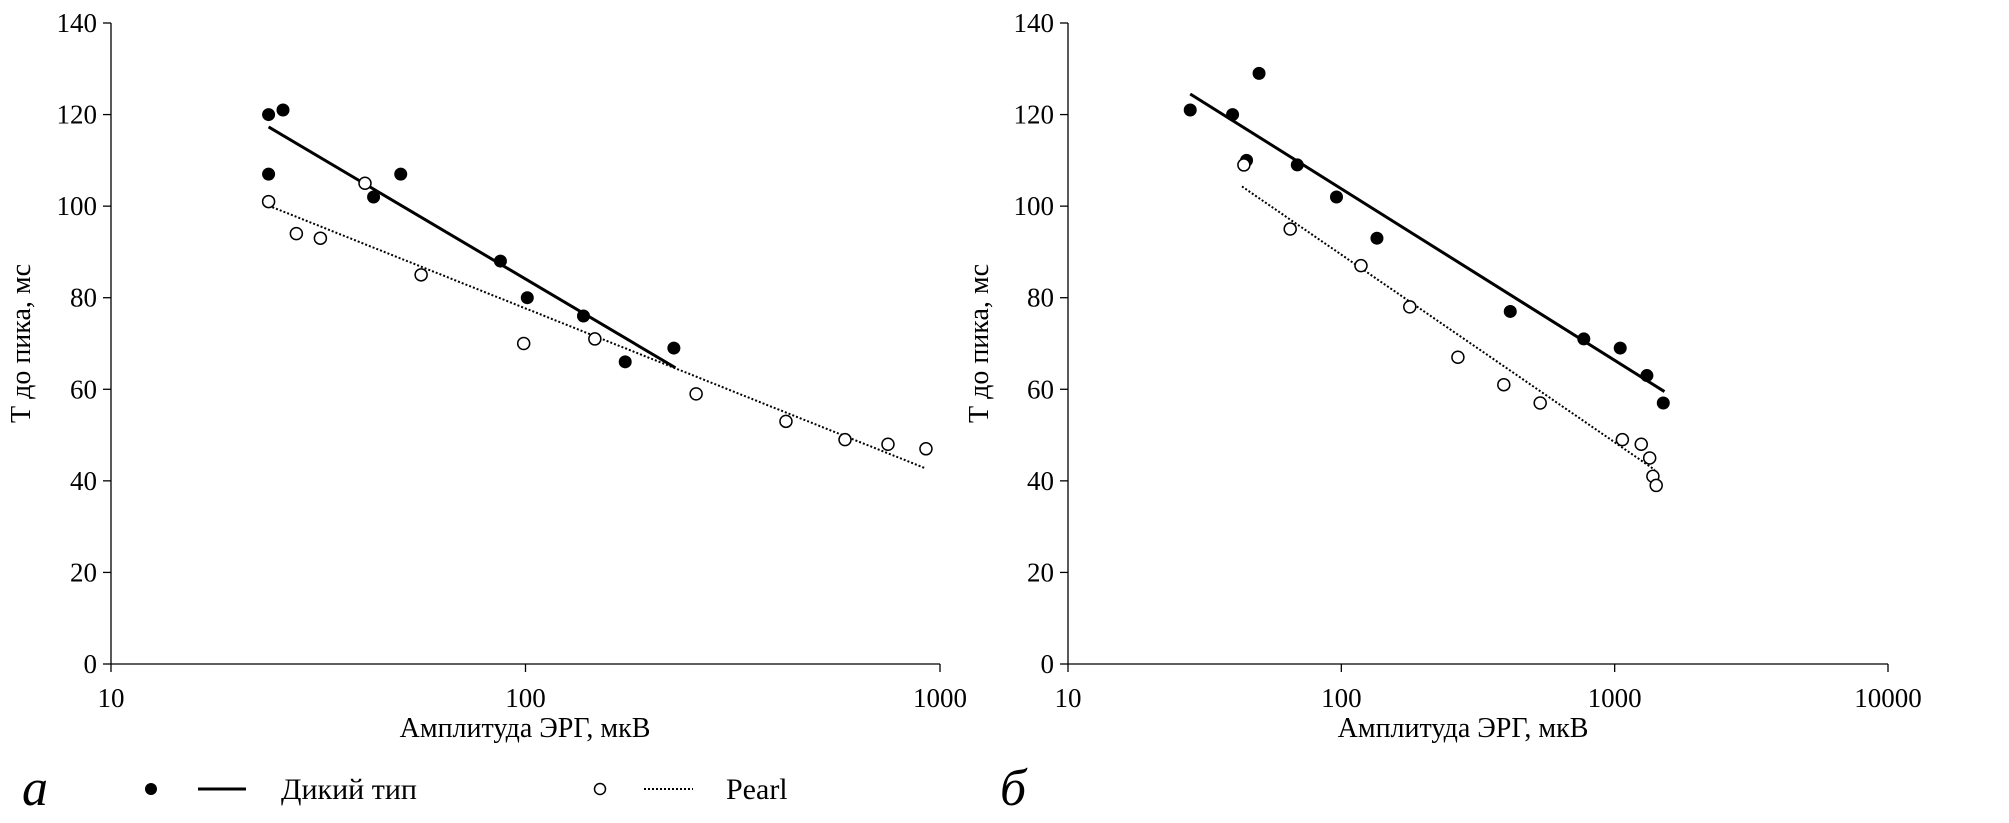  I want to click on legend-wild-marker, so click(151, 789).